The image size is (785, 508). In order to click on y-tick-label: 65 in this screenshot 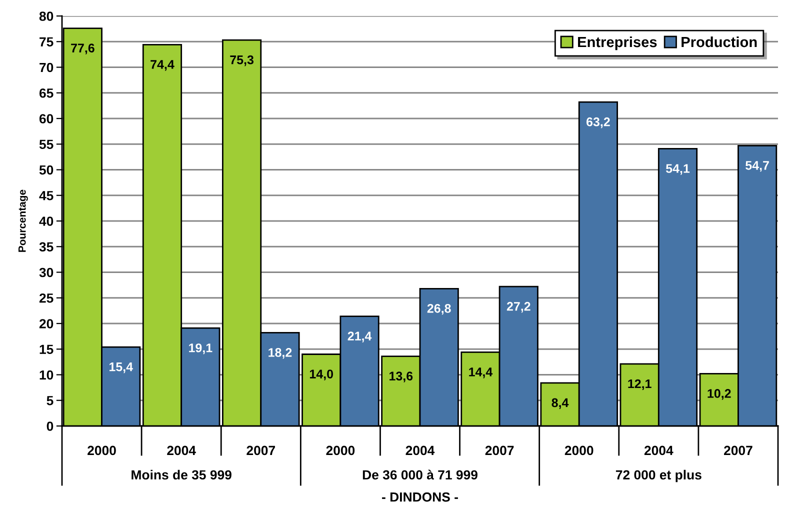, I will do `click(46, 93)`.